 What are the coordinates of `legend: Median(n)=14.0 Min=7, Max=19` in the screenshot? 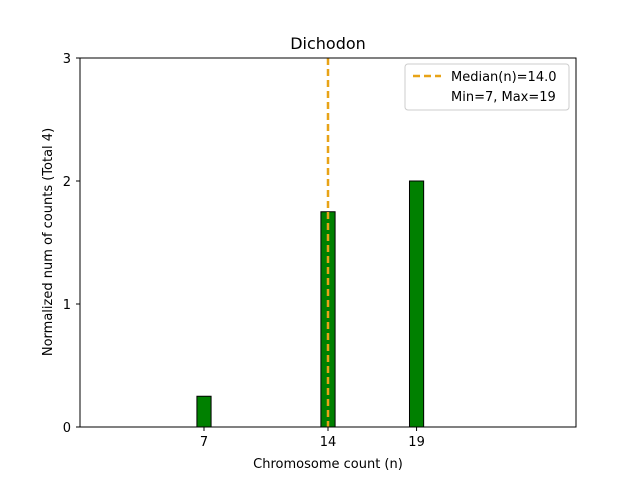 It's located at (487, 87).